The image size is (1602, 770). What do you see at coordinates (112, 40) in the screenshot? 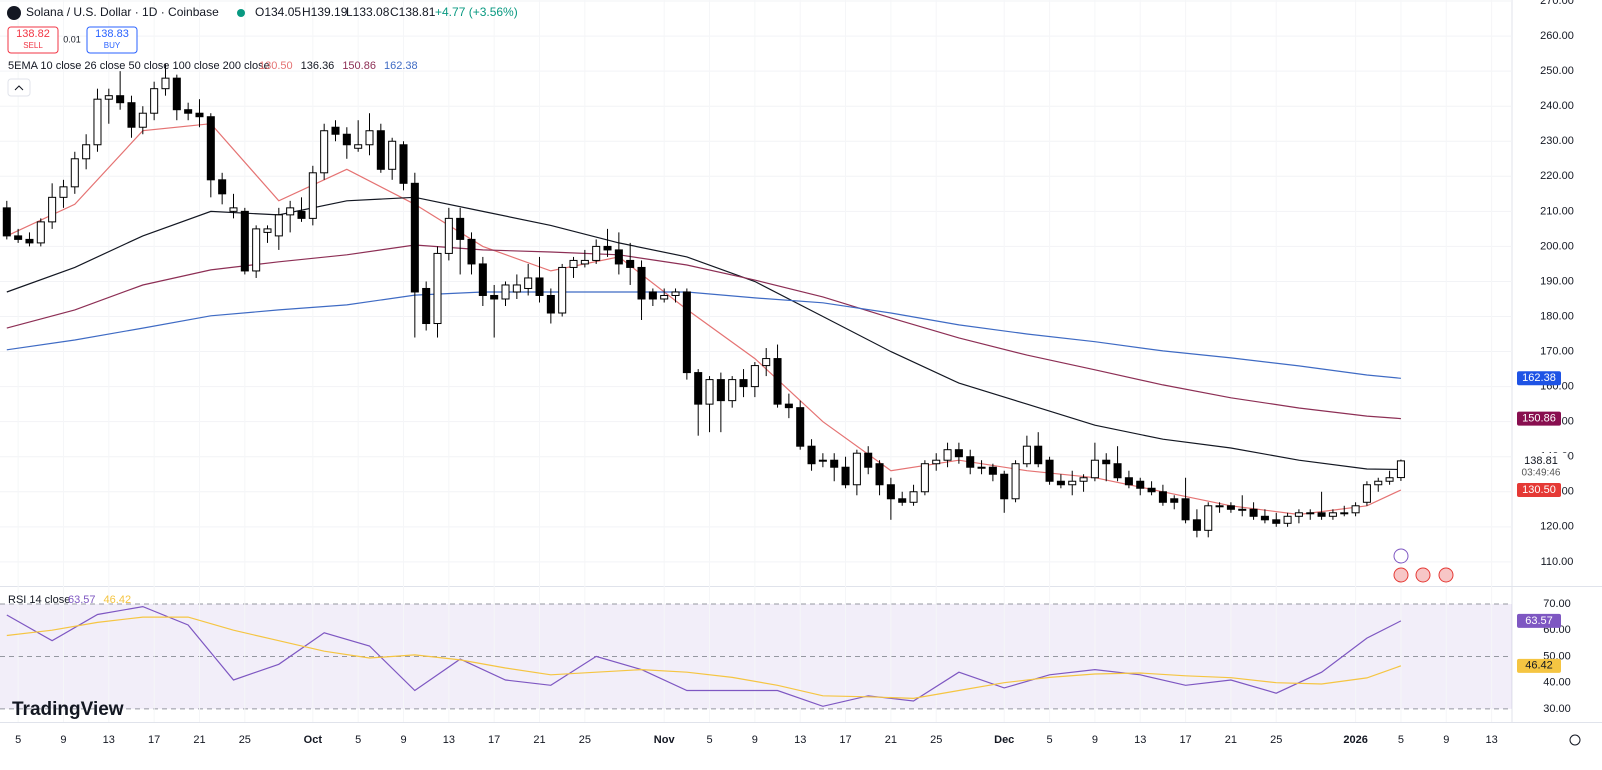
I see `buy-button` at bounding box center [112, 40].